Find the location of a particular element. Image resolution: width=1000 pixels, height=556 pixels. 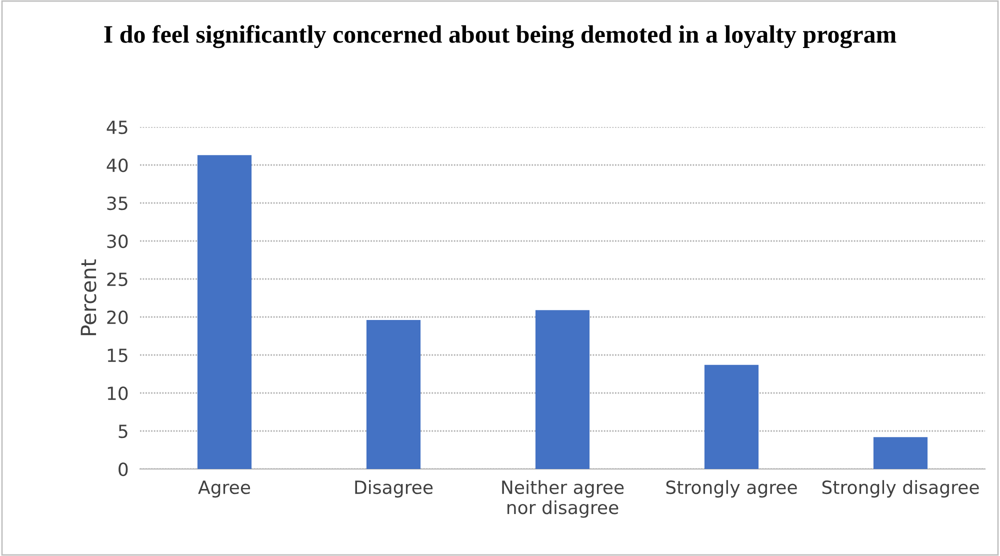

x-tick-label: Agree is located at coordinates (224, 489).